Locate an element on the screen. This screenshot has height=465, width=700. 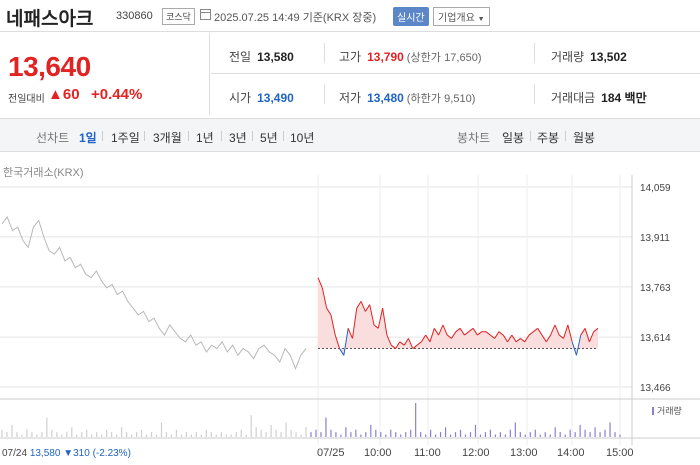
x-tick-label: 12:00 is located at coordinates (476, 453).